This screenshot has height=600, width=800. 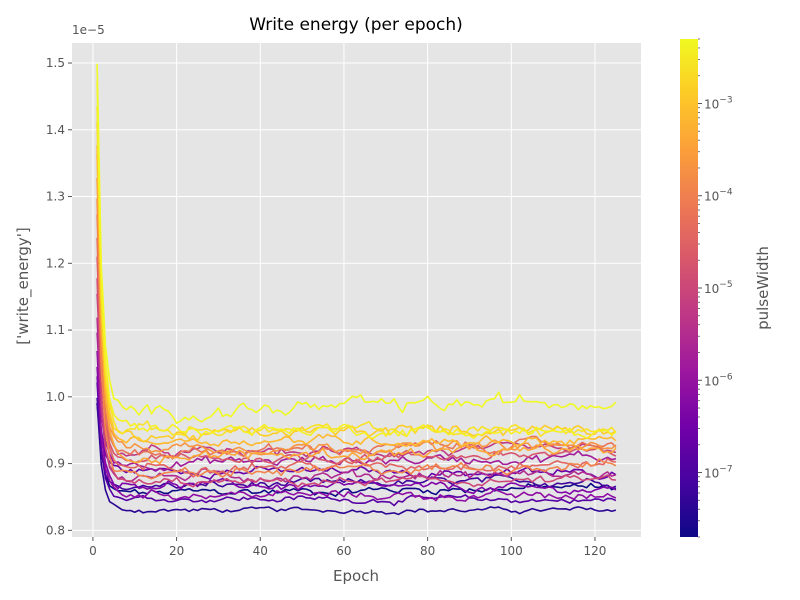 What do you see at coordinates (260, 551) in the screenshot?
I see `x-tick-label: 40` at bounding box center [260, 551].